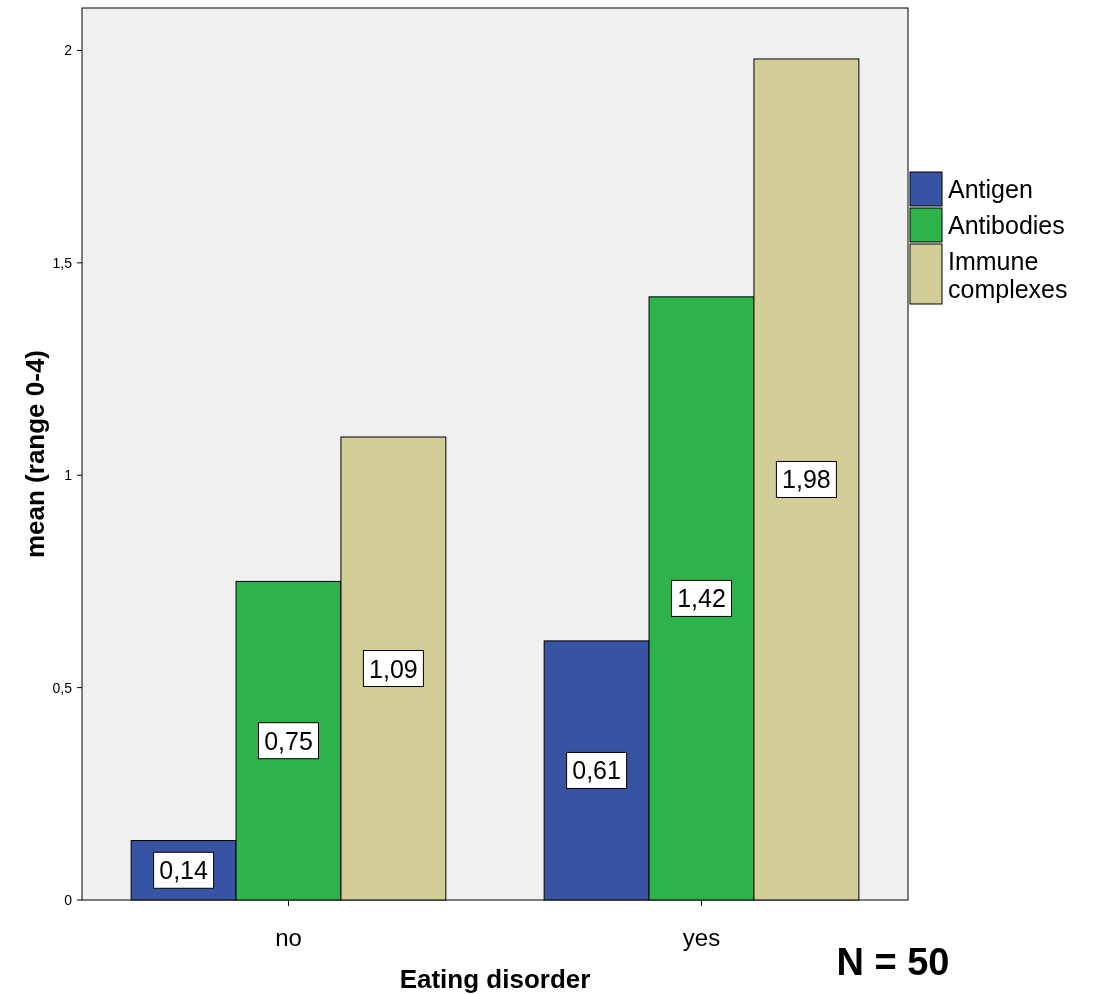 The width and height of the screenshot is (1101, 994). Describe the element at coordinates (62, 687) in the screenshot. I see `y-tick-label: 0,5` at that location.